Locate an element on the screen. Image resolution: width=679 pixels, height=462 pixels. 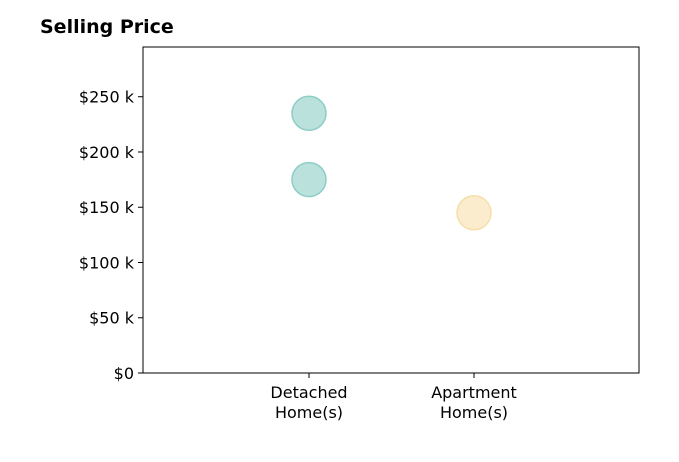
y-tick-label: $100 k is located at coordinates (107, 262).